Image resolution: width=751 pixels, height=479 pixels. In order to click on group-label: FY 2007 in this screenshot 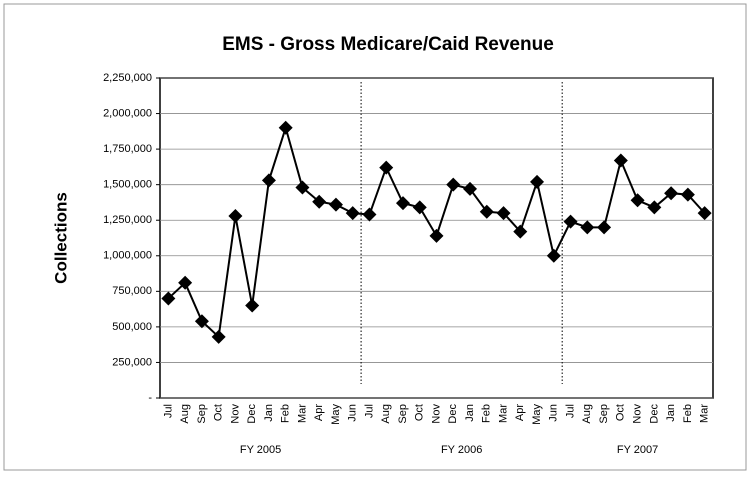, I will do `click(637, 450)`.